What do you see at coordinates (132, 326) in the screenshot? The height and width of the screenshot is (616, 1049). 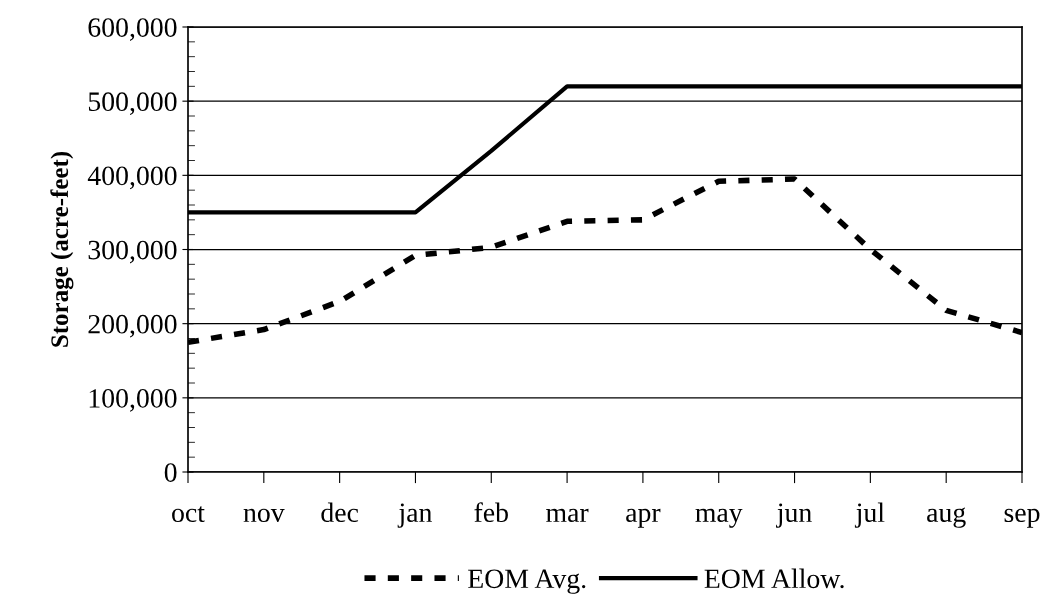 I see `y-tick-label: 200,000` at bounding box center [132, 326].